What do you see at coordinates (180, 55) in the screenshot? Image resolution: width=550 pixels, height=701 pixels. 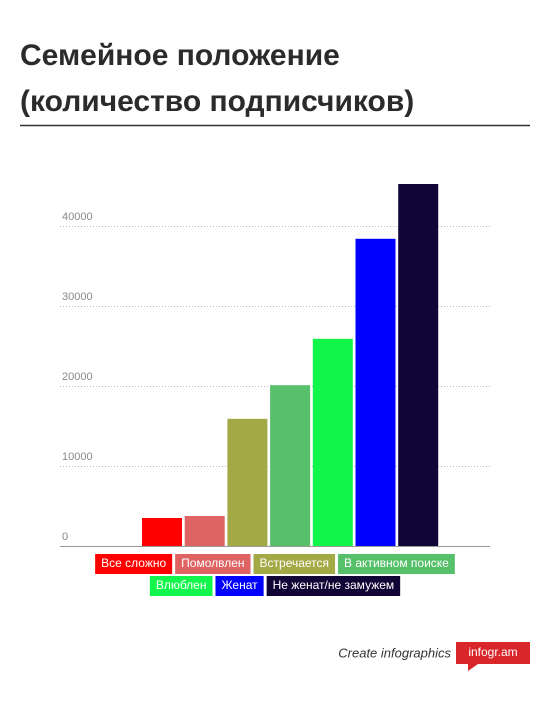 I see `chart-title: Семейное положение` at bounding box center [180, 55].